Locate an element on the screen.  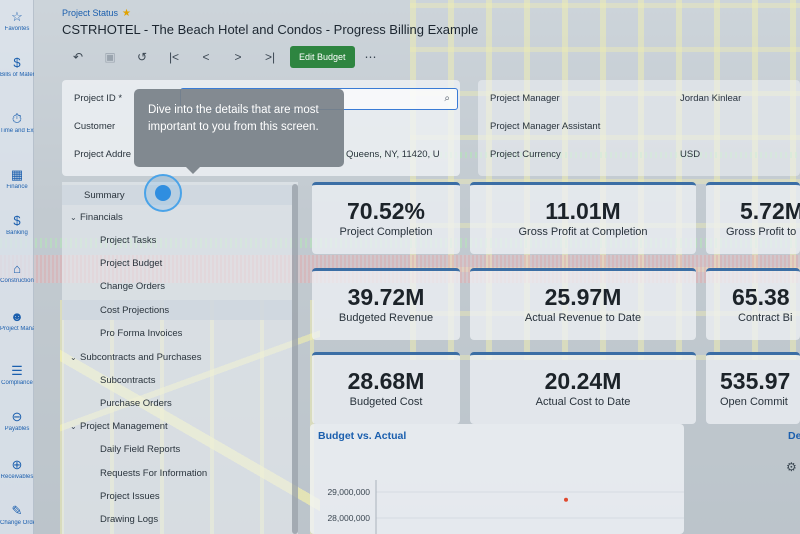
kpi-label: Contract Bi is located at coordinates (765, 318).